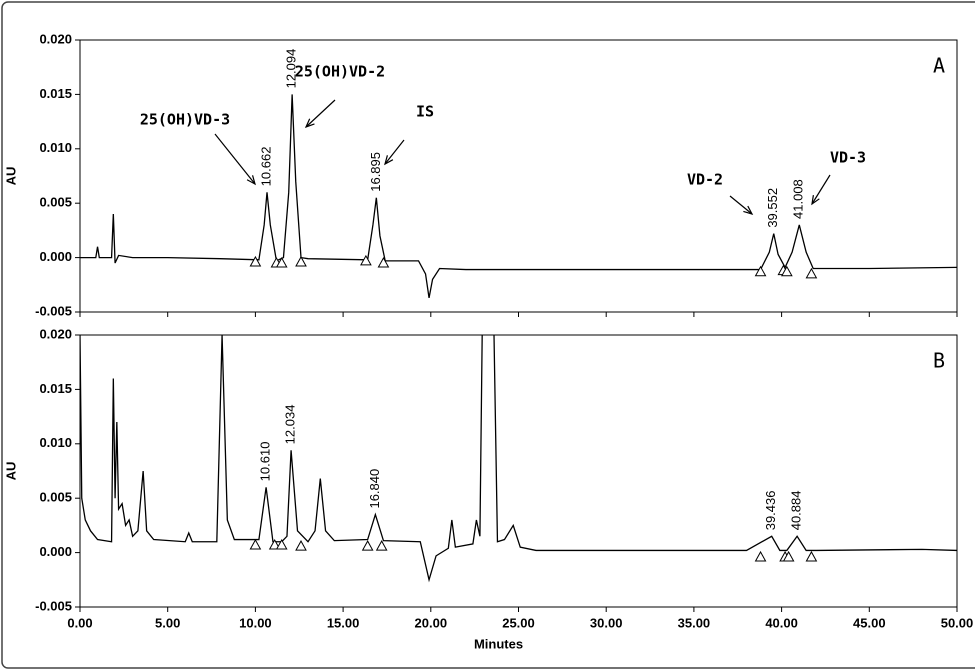 Image resolution: width=975 pixels, height=671 pixels. Describe the element at coordinates (798, 199) in the screenshot. I see `peak-label: 41.008` at that location.